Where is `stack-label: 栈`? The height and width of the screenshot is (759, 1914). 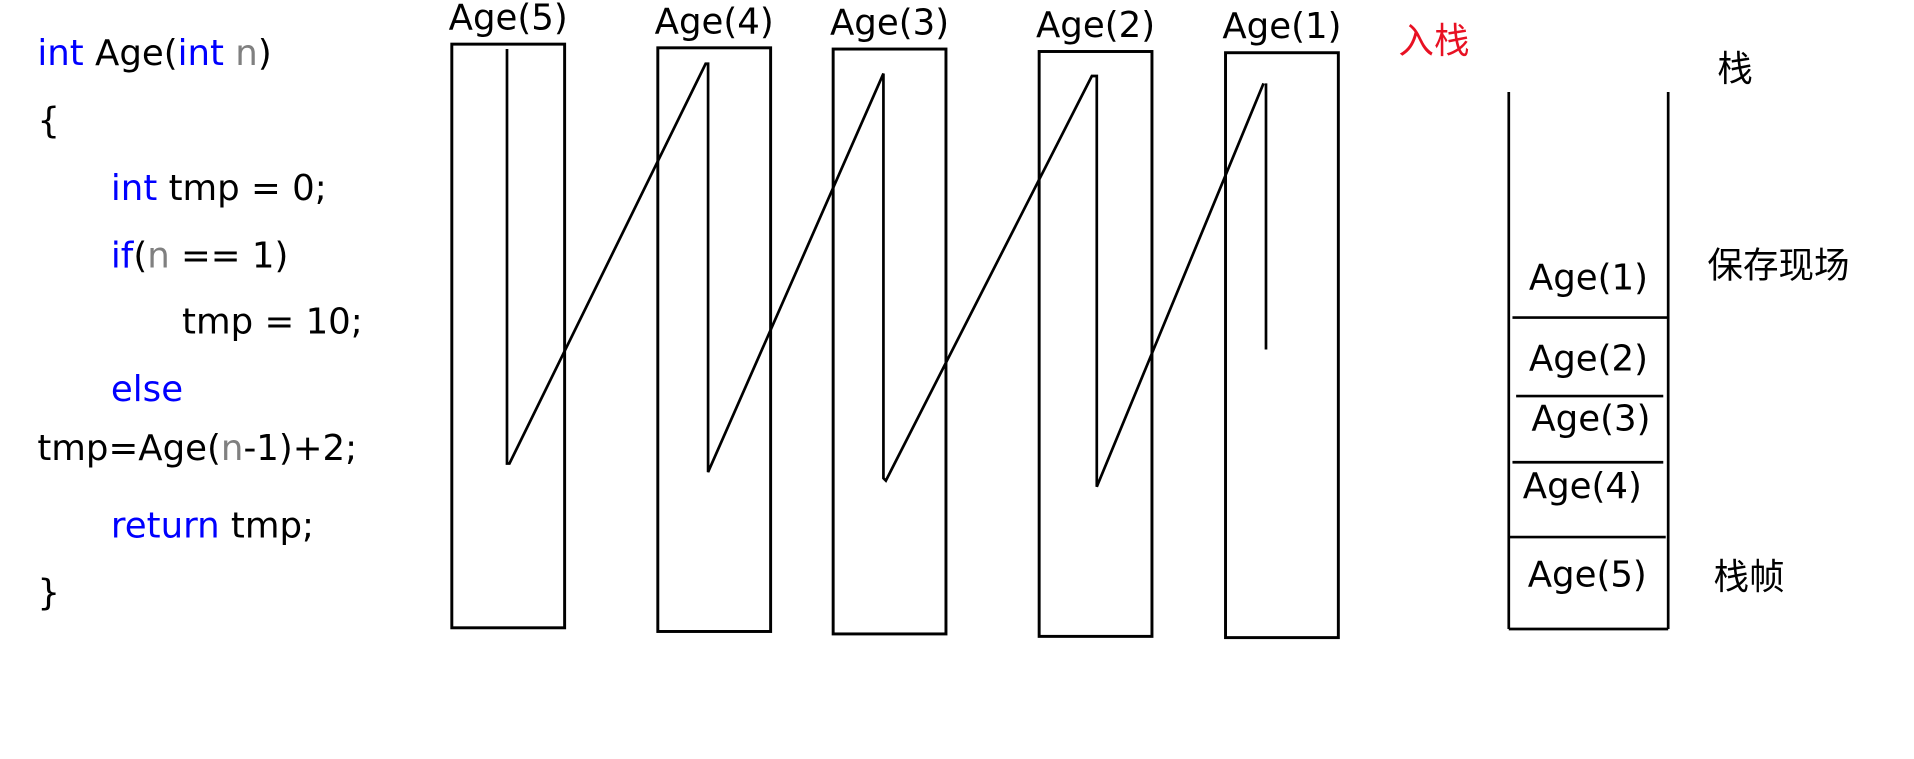
stack-label: 栈 is located at coordinates (1735, 69).